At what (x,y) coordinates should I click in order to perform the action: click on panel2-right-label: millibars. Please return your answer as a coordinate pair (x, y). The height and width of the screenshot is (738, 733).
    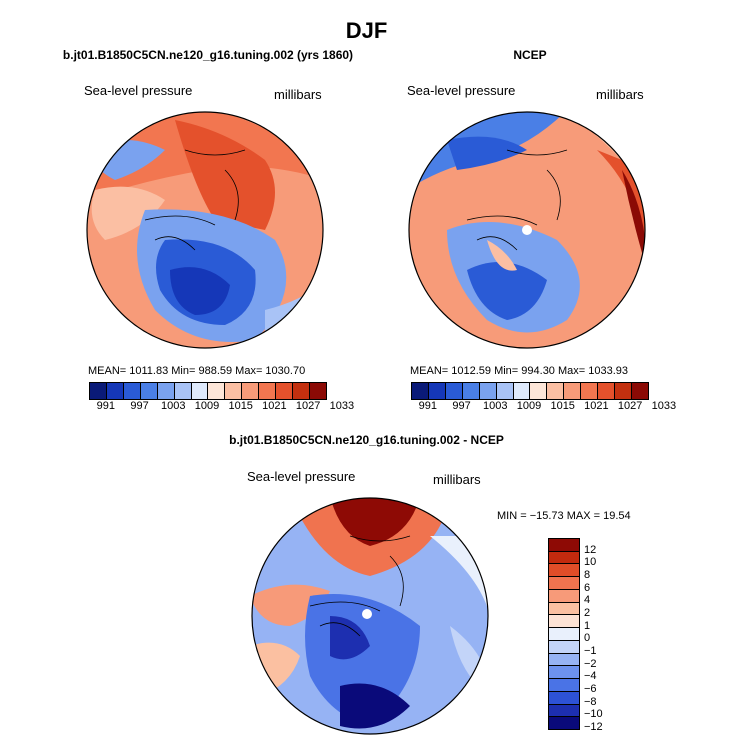
    Looking at the image, I should click on (620, 94).